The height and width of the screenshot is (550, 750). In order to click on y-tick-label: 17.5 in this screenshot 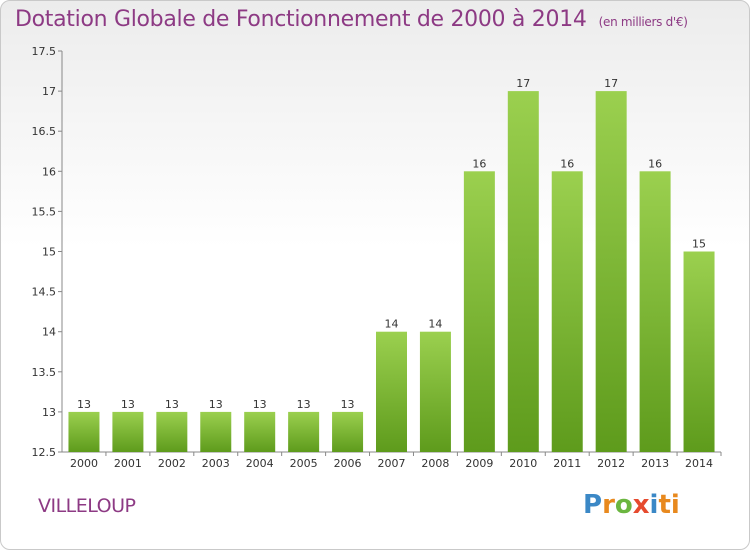, I will do `click(44, 51)`.